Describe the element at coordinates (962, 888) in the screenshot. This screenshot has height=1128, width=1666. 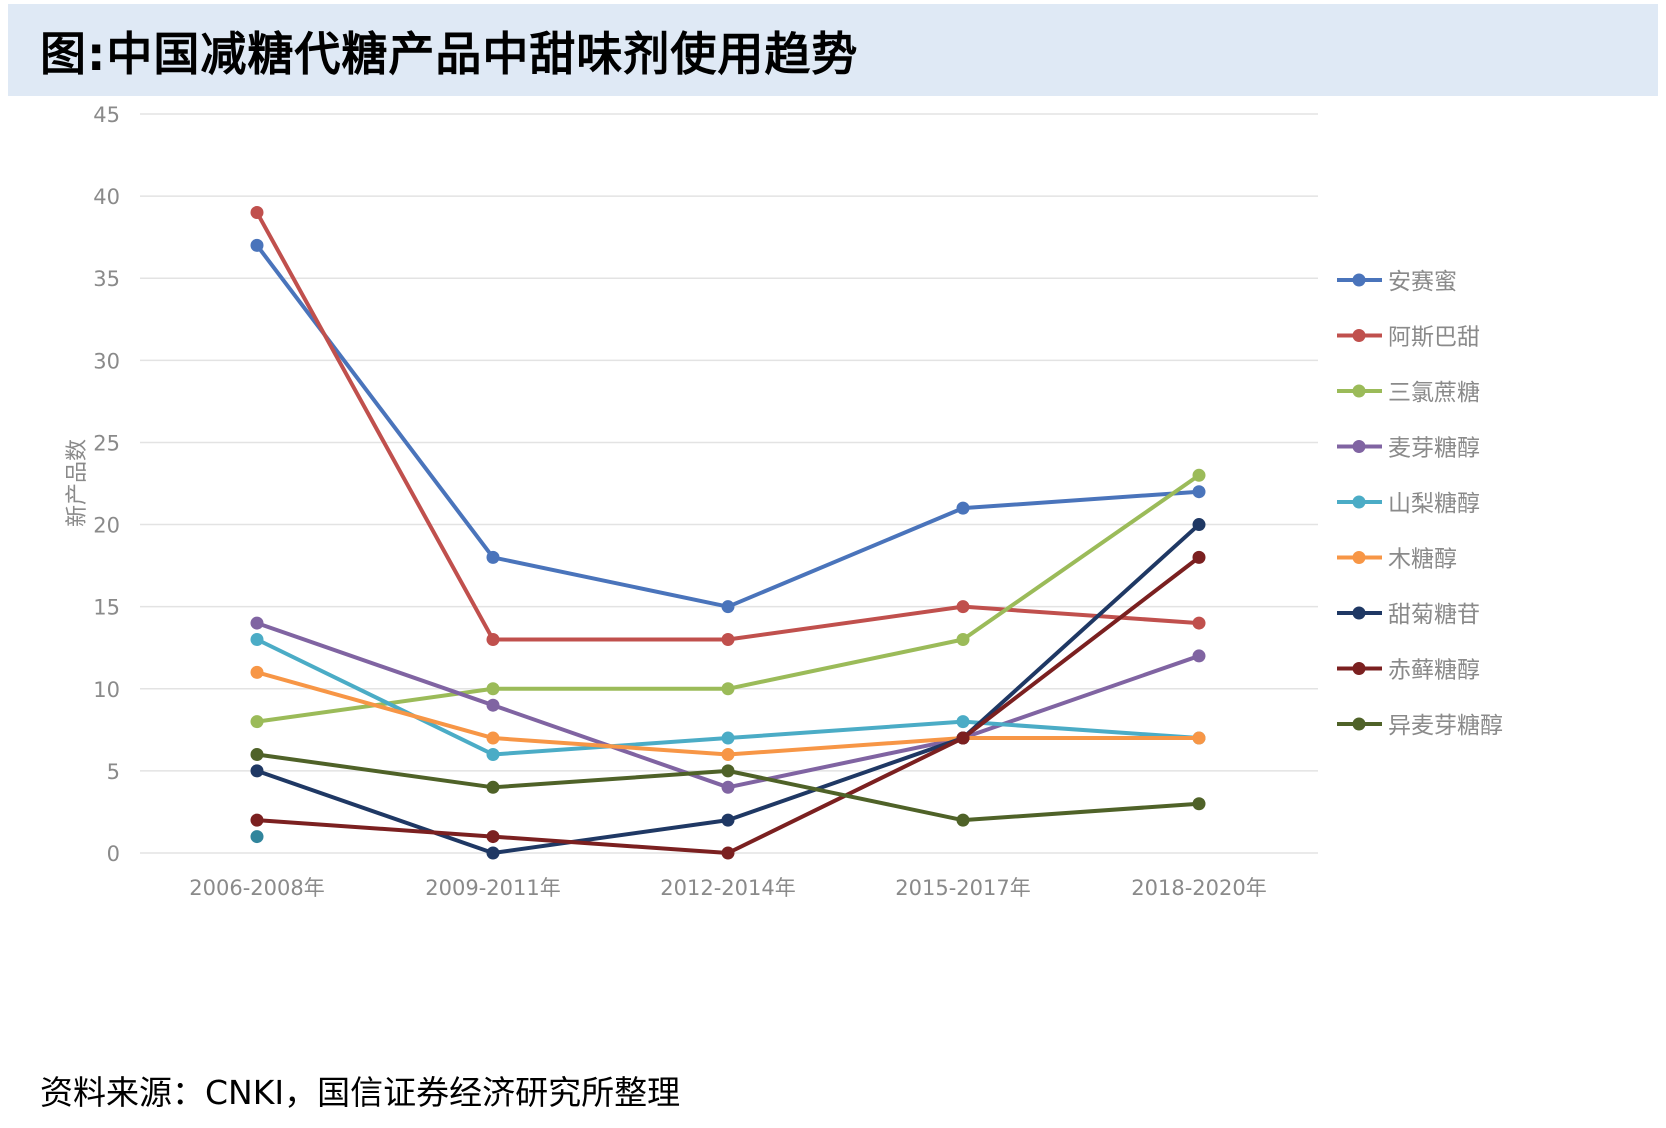
I see `x-tick-label: 2015-2017年` at that location.